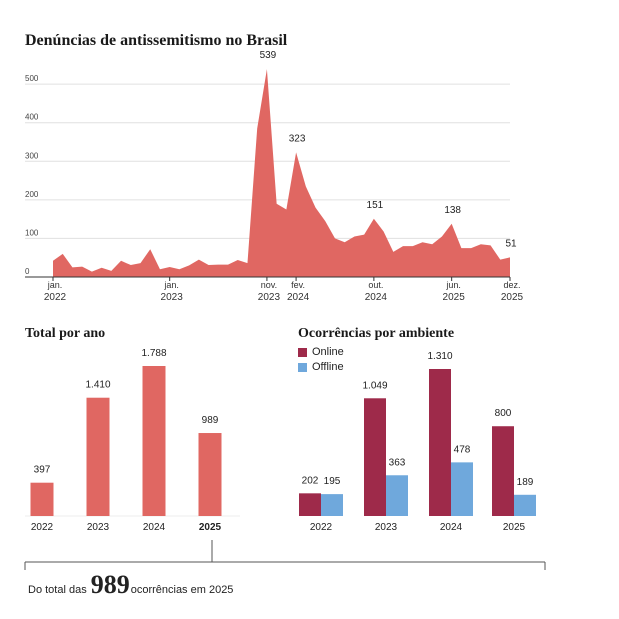  I want to click on bar-value-label: 1.310, so click(439, 356).